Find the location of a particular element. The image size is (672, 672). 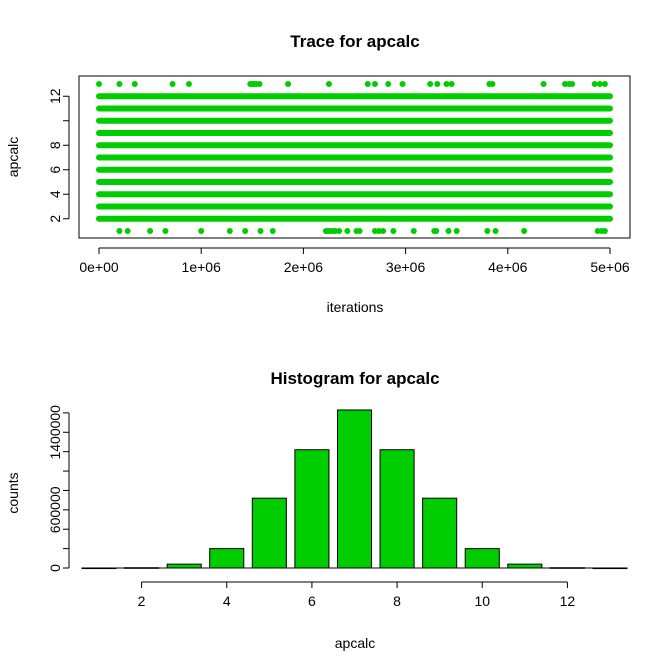

trace-x-tick-label: 3e+06 is located at coordinates (406, 267).